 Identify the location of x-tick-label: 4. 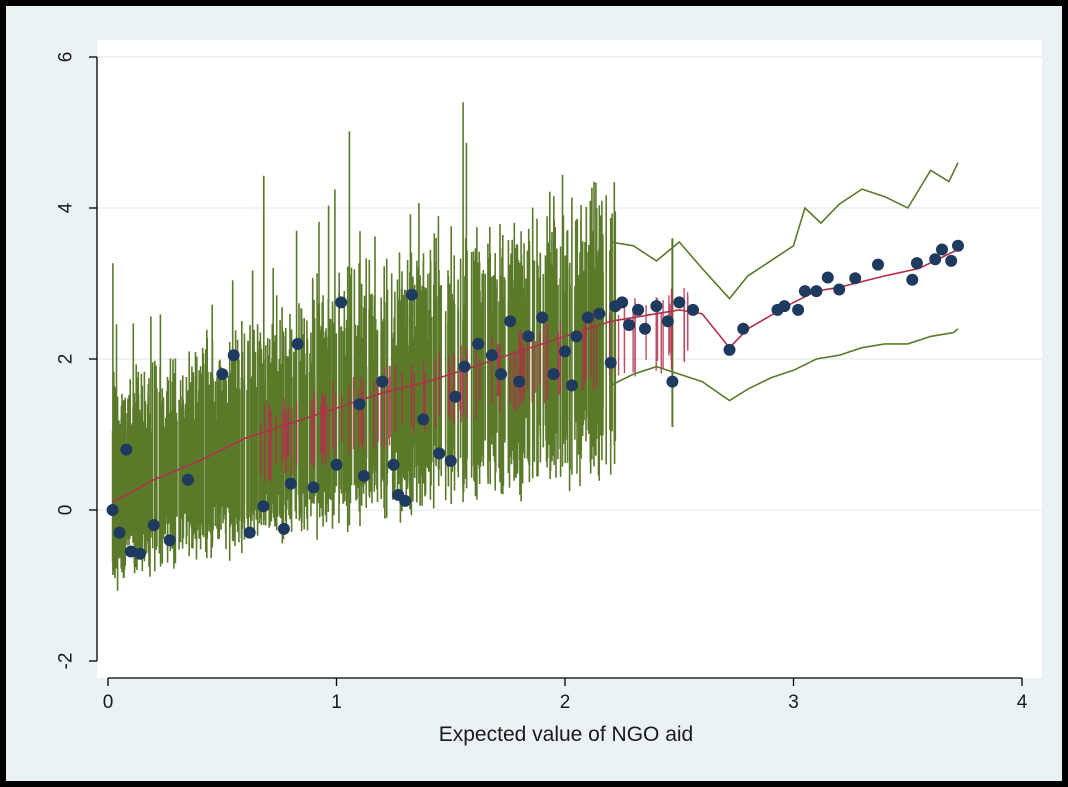
(1022, 702).